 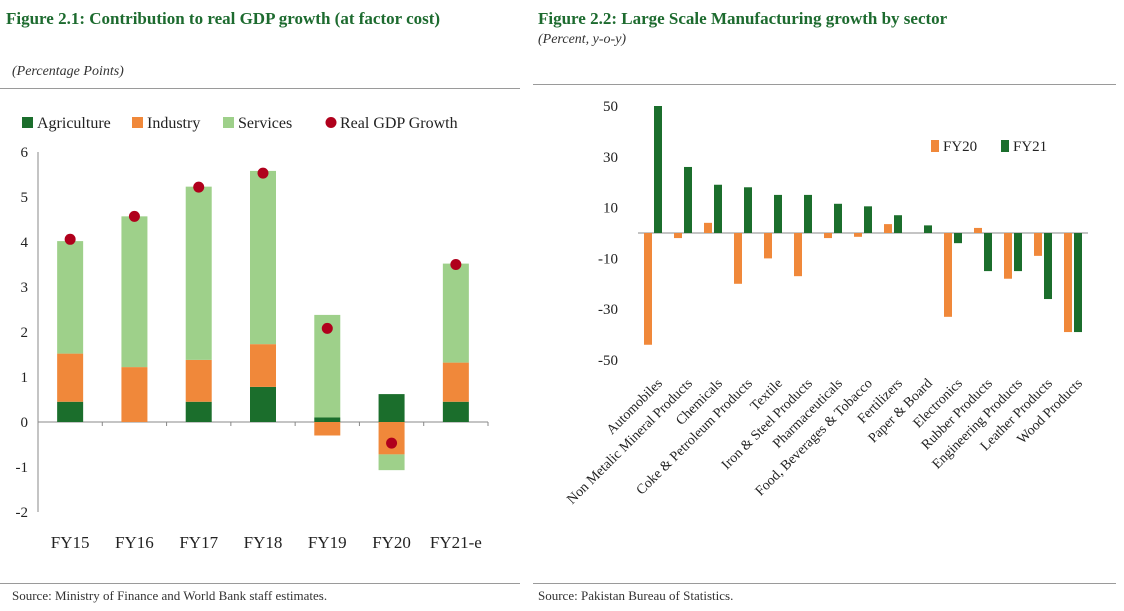 What do you see at coordinates (708, 227) in the screenshot?
I see `bar-fy20-chemicals` at bounding box center [708, 227].